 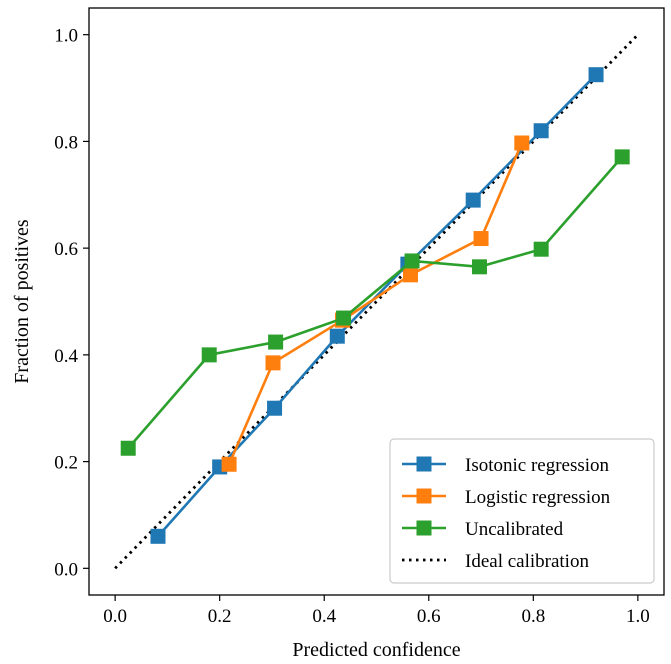 I want to click on x-tick-label: 0.8, so click(x=533, y=616).